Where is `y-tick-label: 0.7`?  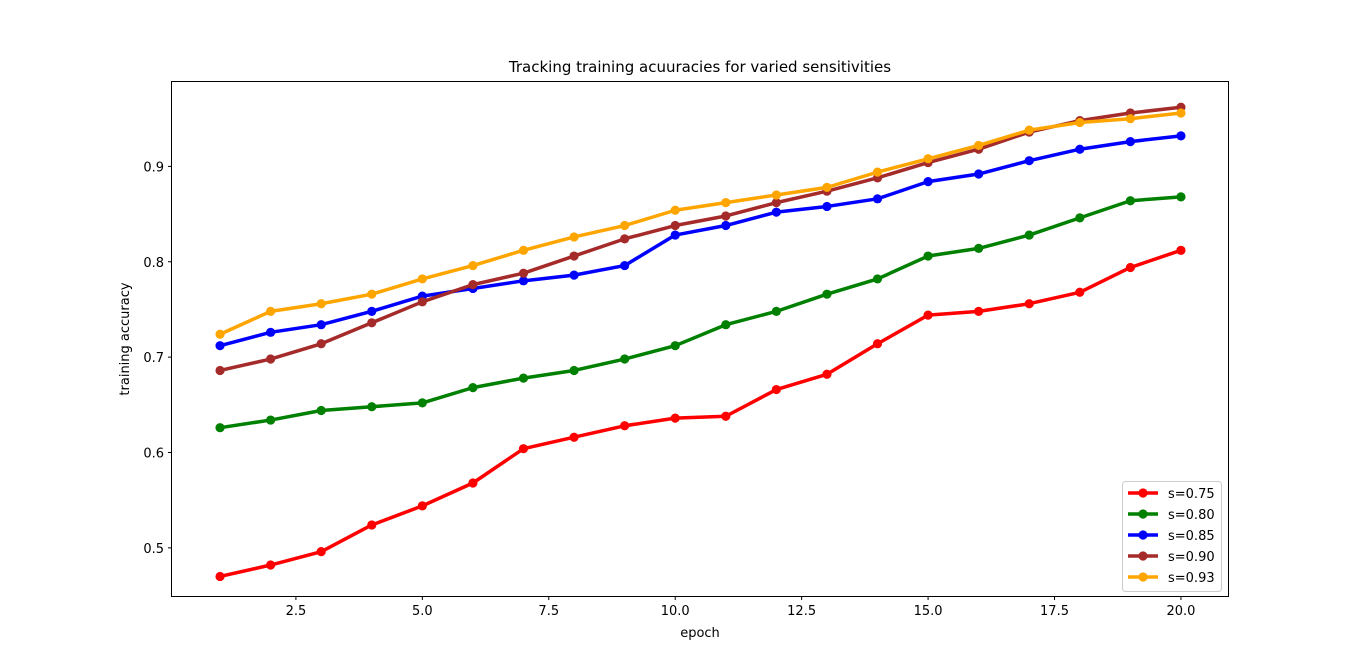 y-tick-label: 0.7 is located at coordinates (153, 358).